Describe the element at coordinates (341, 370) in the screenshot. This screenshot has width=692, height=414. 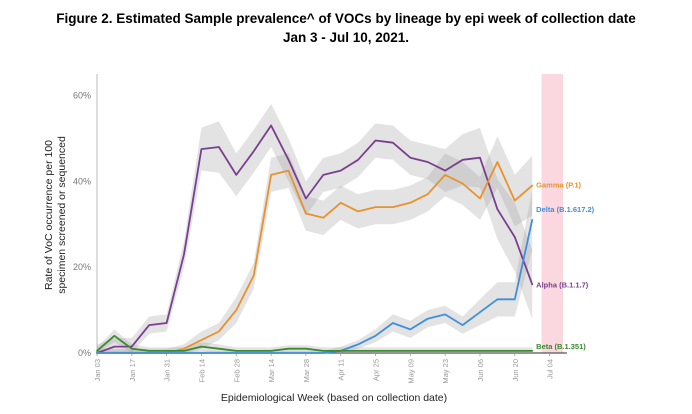
I see `x-tick-label: Apr 11` at that location.